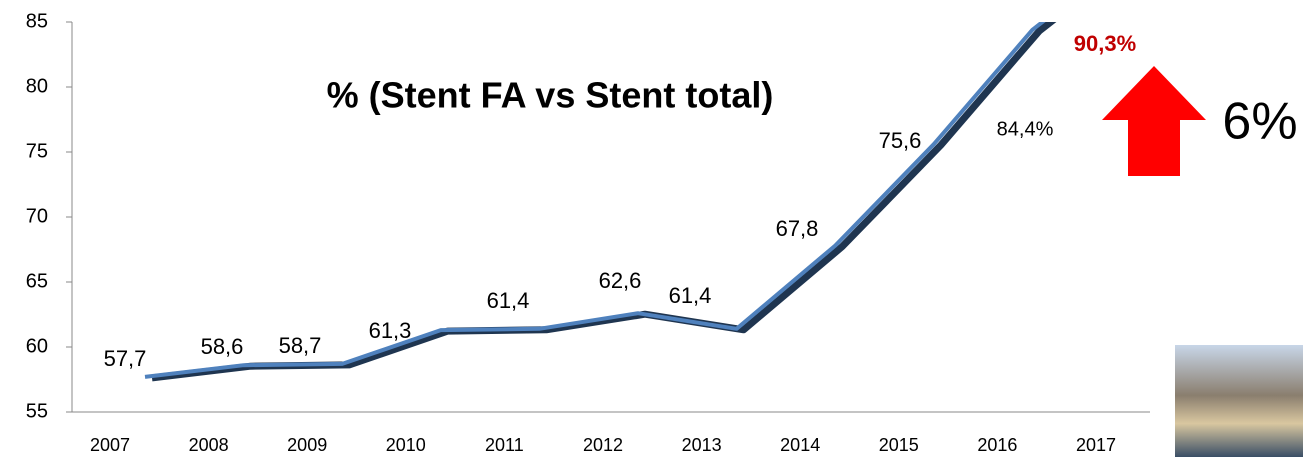  Describe the element at coordinates (1105, 43) in the screenshot. I see `data-label: 90,3%` at that location.